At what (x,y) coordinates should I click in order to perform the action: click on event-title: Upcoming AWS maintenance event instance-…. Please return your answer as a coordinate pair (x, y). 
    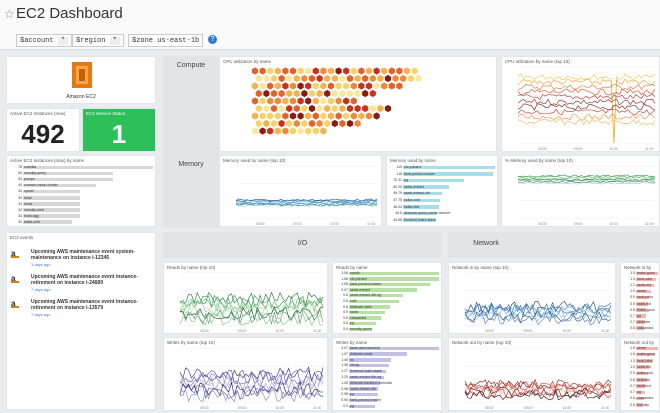
    Looking at the image, I should click on (84, 305).